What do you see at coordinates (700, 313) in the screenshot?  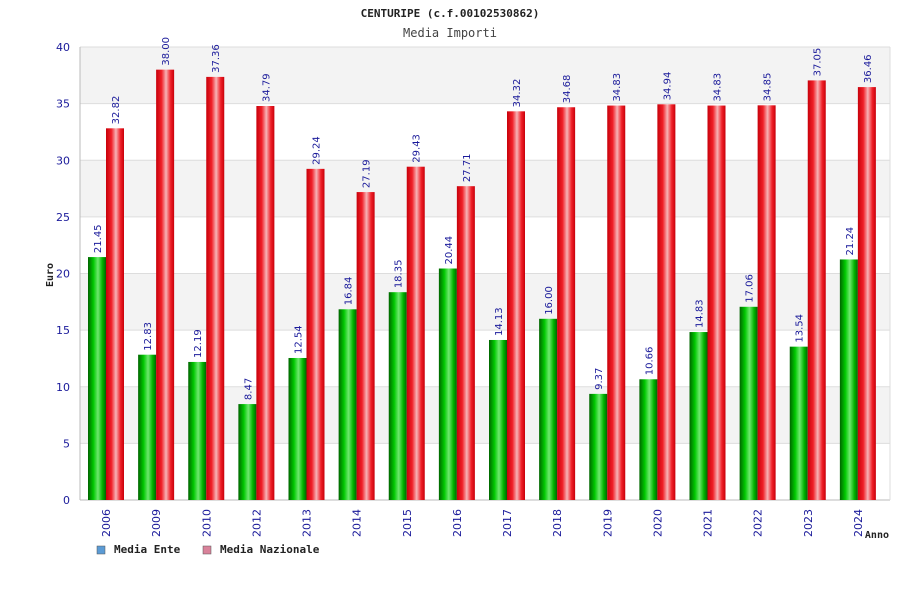 I see `value-label-media-ente-2021: 14.83` at bounding box center [700, 313].